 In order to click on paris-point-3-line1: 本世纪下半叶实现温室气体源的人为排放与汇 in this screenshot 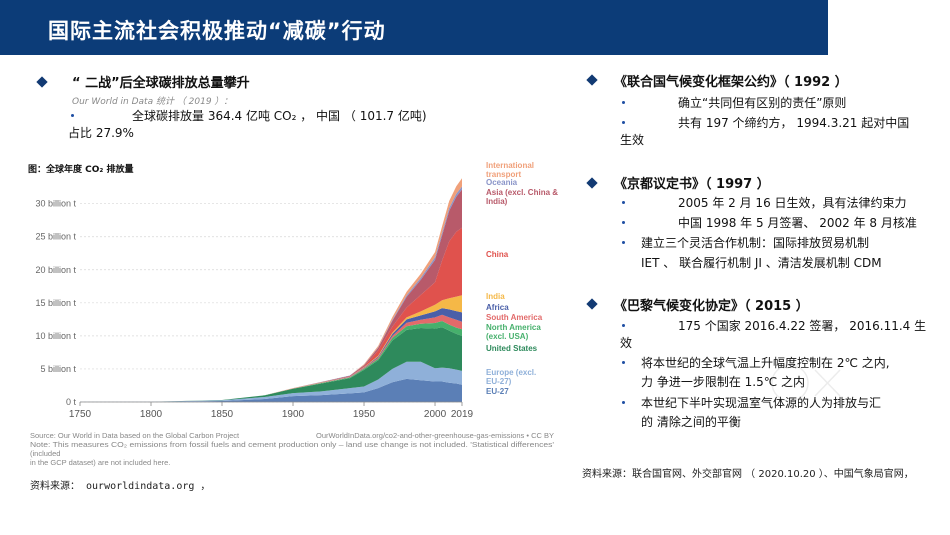, I will do `click(761, 403)`.